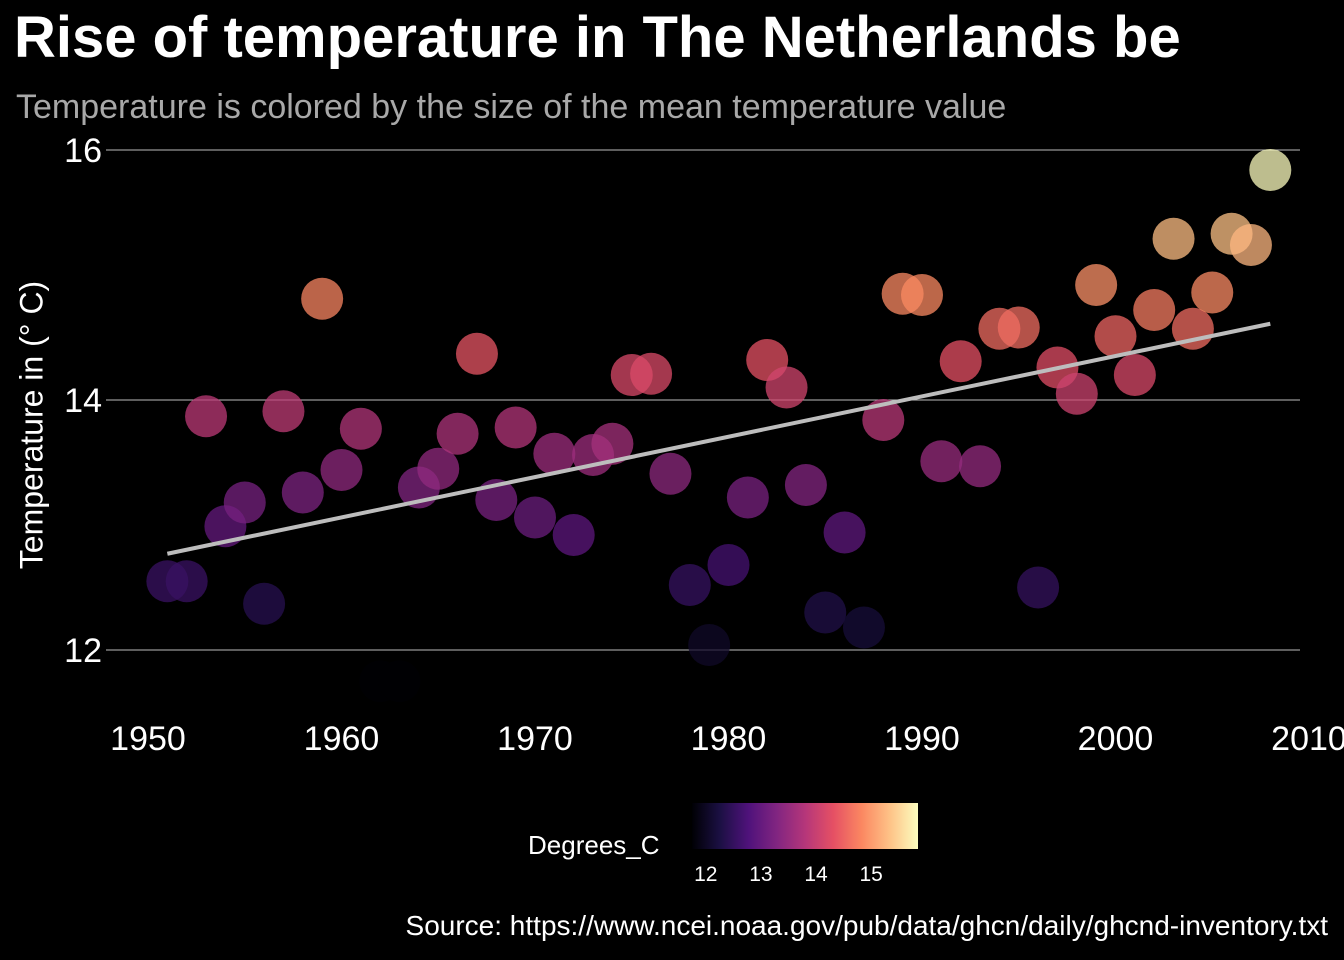  I want to click on x-tick-label: 1950, so click(148, 739).